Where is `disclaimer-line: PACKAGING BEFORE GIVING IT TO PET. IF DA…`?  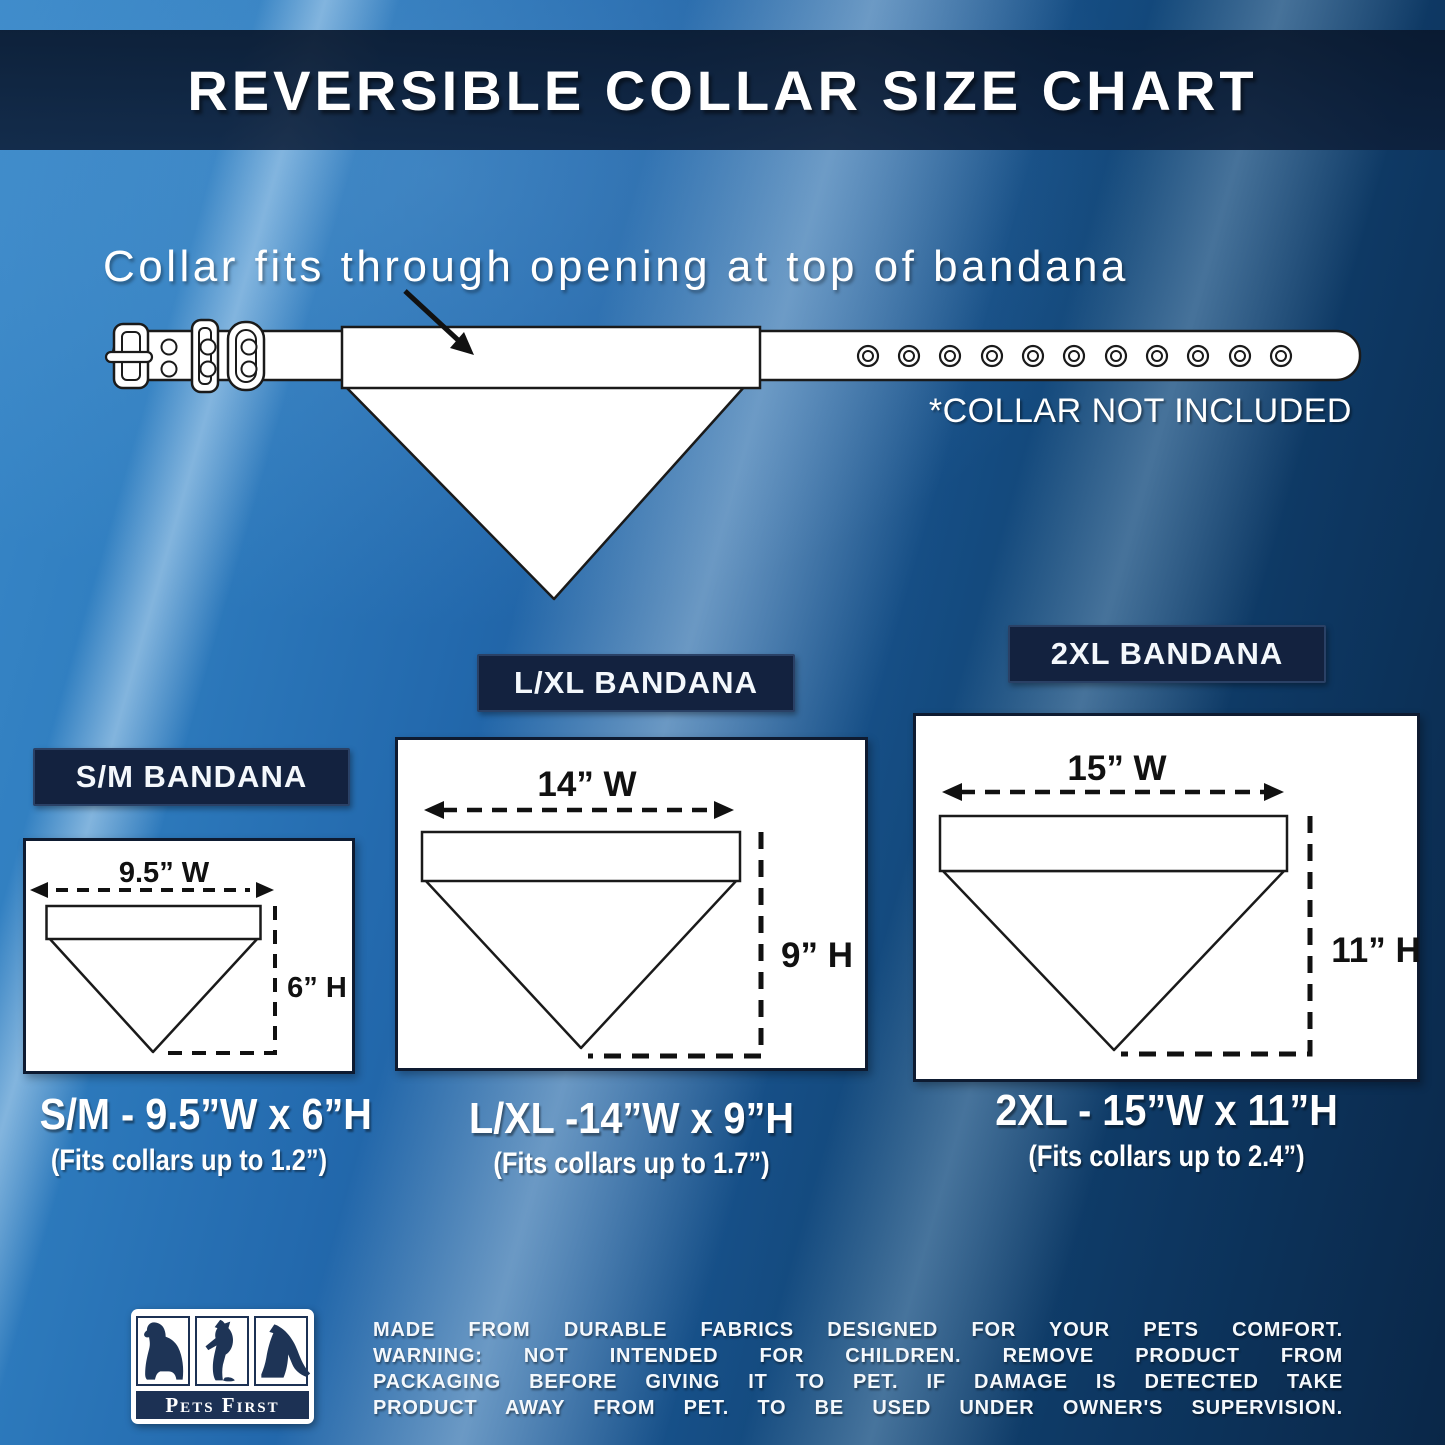 disclaimer-line: PACKAGING BEFORE GIVING IT TO PET. IF DA… is located at coordinates (858, 1382).